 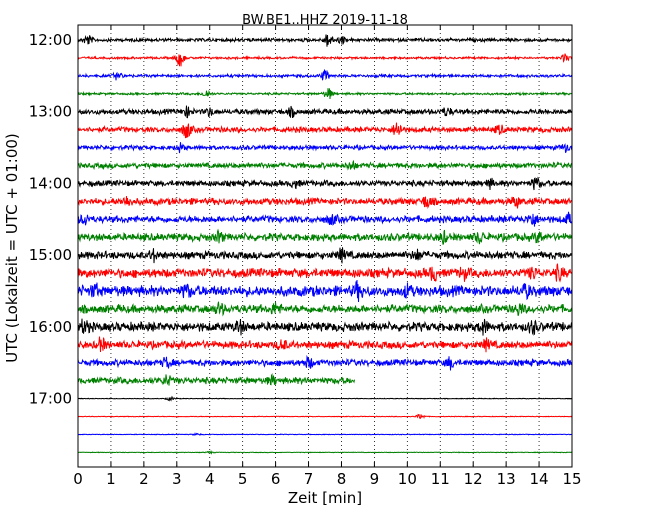 I want to click on x-tick-label: 9, so click(x=375, y=479).